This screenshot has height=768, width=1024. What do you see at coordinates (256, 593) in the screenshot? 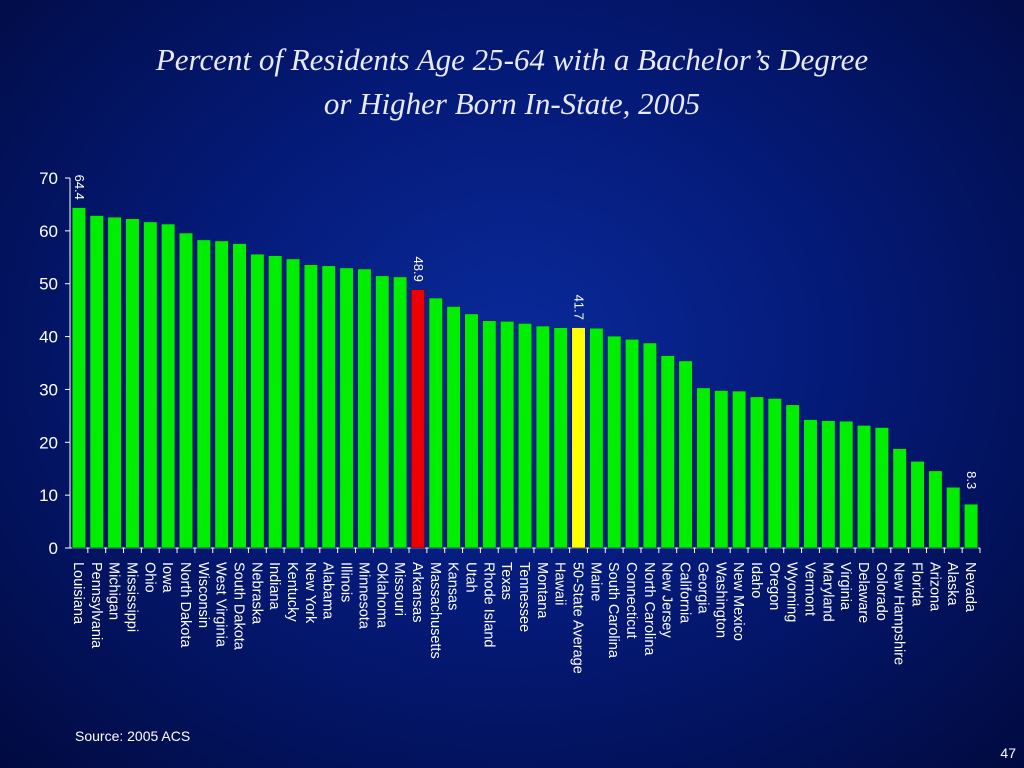
I see `x-tick-label: Nebraska` at bounding box center [256, 593].